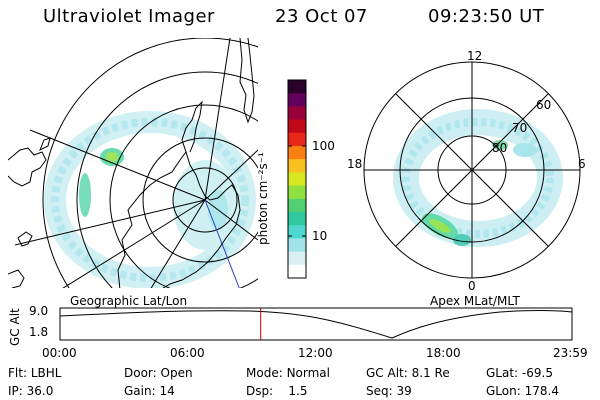 This screenshot has height=400, width=600. Describe the element at coordinates (129, 301) in the screenshot. I see `left-panel-label: Geographic Lat/Lon` at that location.